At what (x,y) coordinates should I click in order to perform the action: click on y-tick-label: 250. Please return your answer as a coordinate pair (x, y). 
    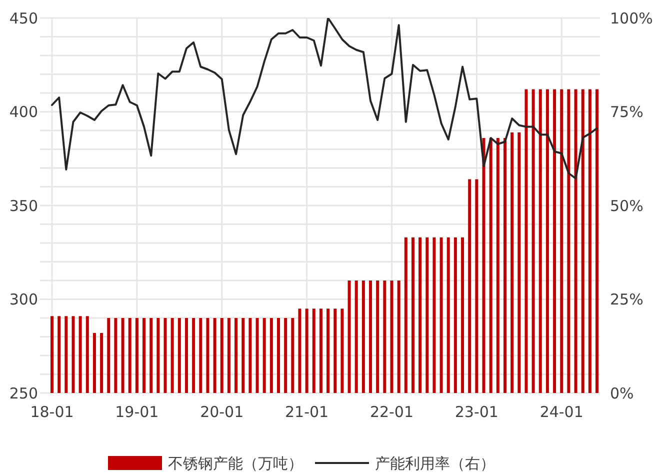
    Looking at the image, I should click on (23, 393).